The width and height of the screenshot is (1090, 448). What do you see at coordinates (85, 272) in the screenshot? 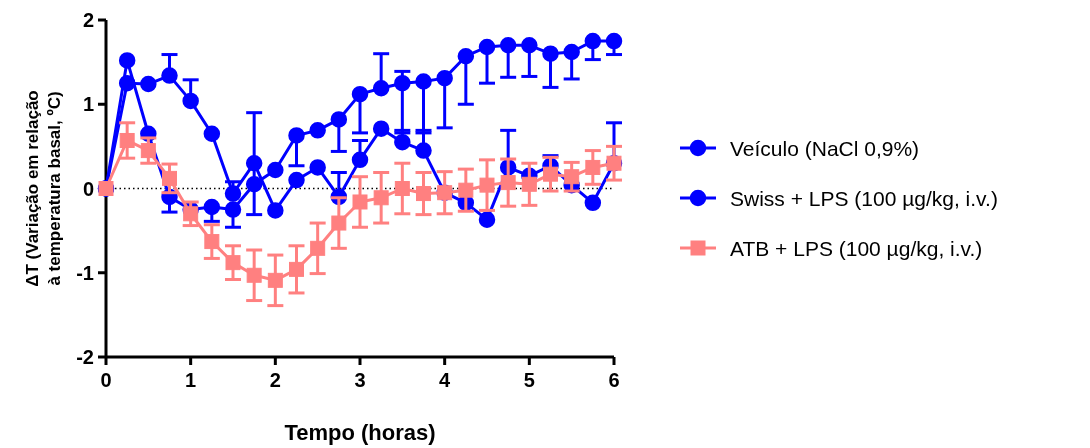
I see `y-tick-label: -1` at bounding box center [85, 272].